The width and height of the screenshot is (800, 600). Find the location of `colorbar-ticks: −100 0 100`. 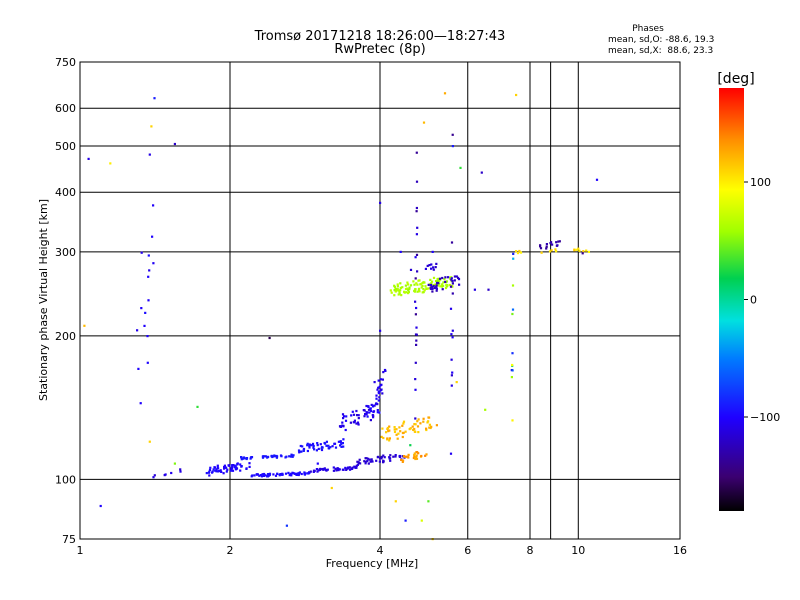

colorbar-ticks: −100 0 100 is located at coordinates (762, 300).